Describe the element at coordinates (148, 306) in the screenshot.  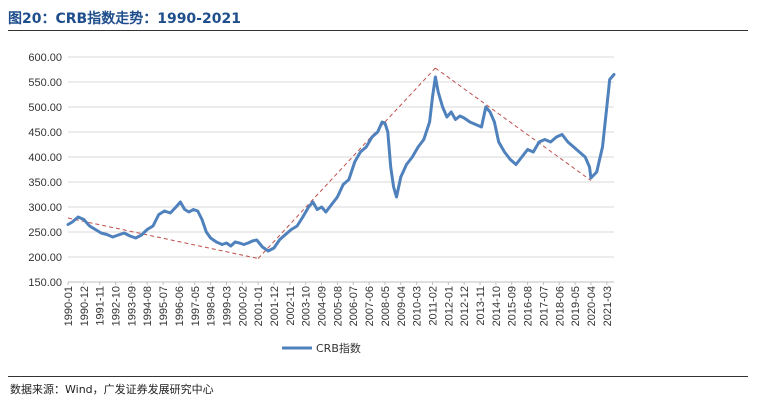
I see `x-tick-label: 1994-08` at that location.